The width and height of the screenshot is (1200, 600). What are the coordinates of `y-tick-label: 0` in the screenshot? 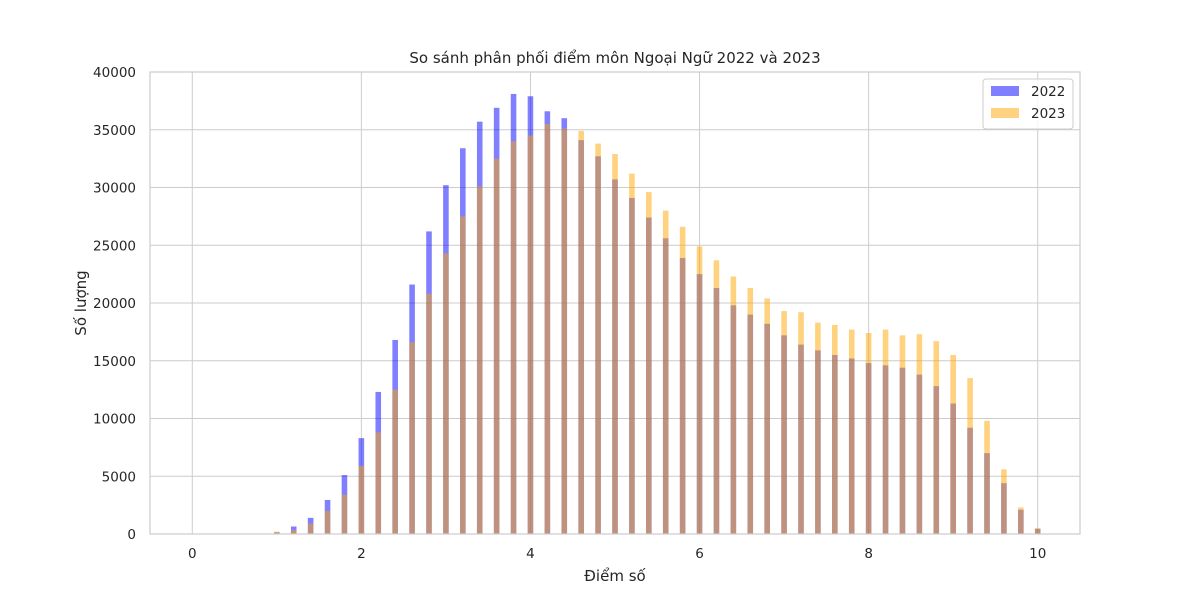 It's located at (131, 535).